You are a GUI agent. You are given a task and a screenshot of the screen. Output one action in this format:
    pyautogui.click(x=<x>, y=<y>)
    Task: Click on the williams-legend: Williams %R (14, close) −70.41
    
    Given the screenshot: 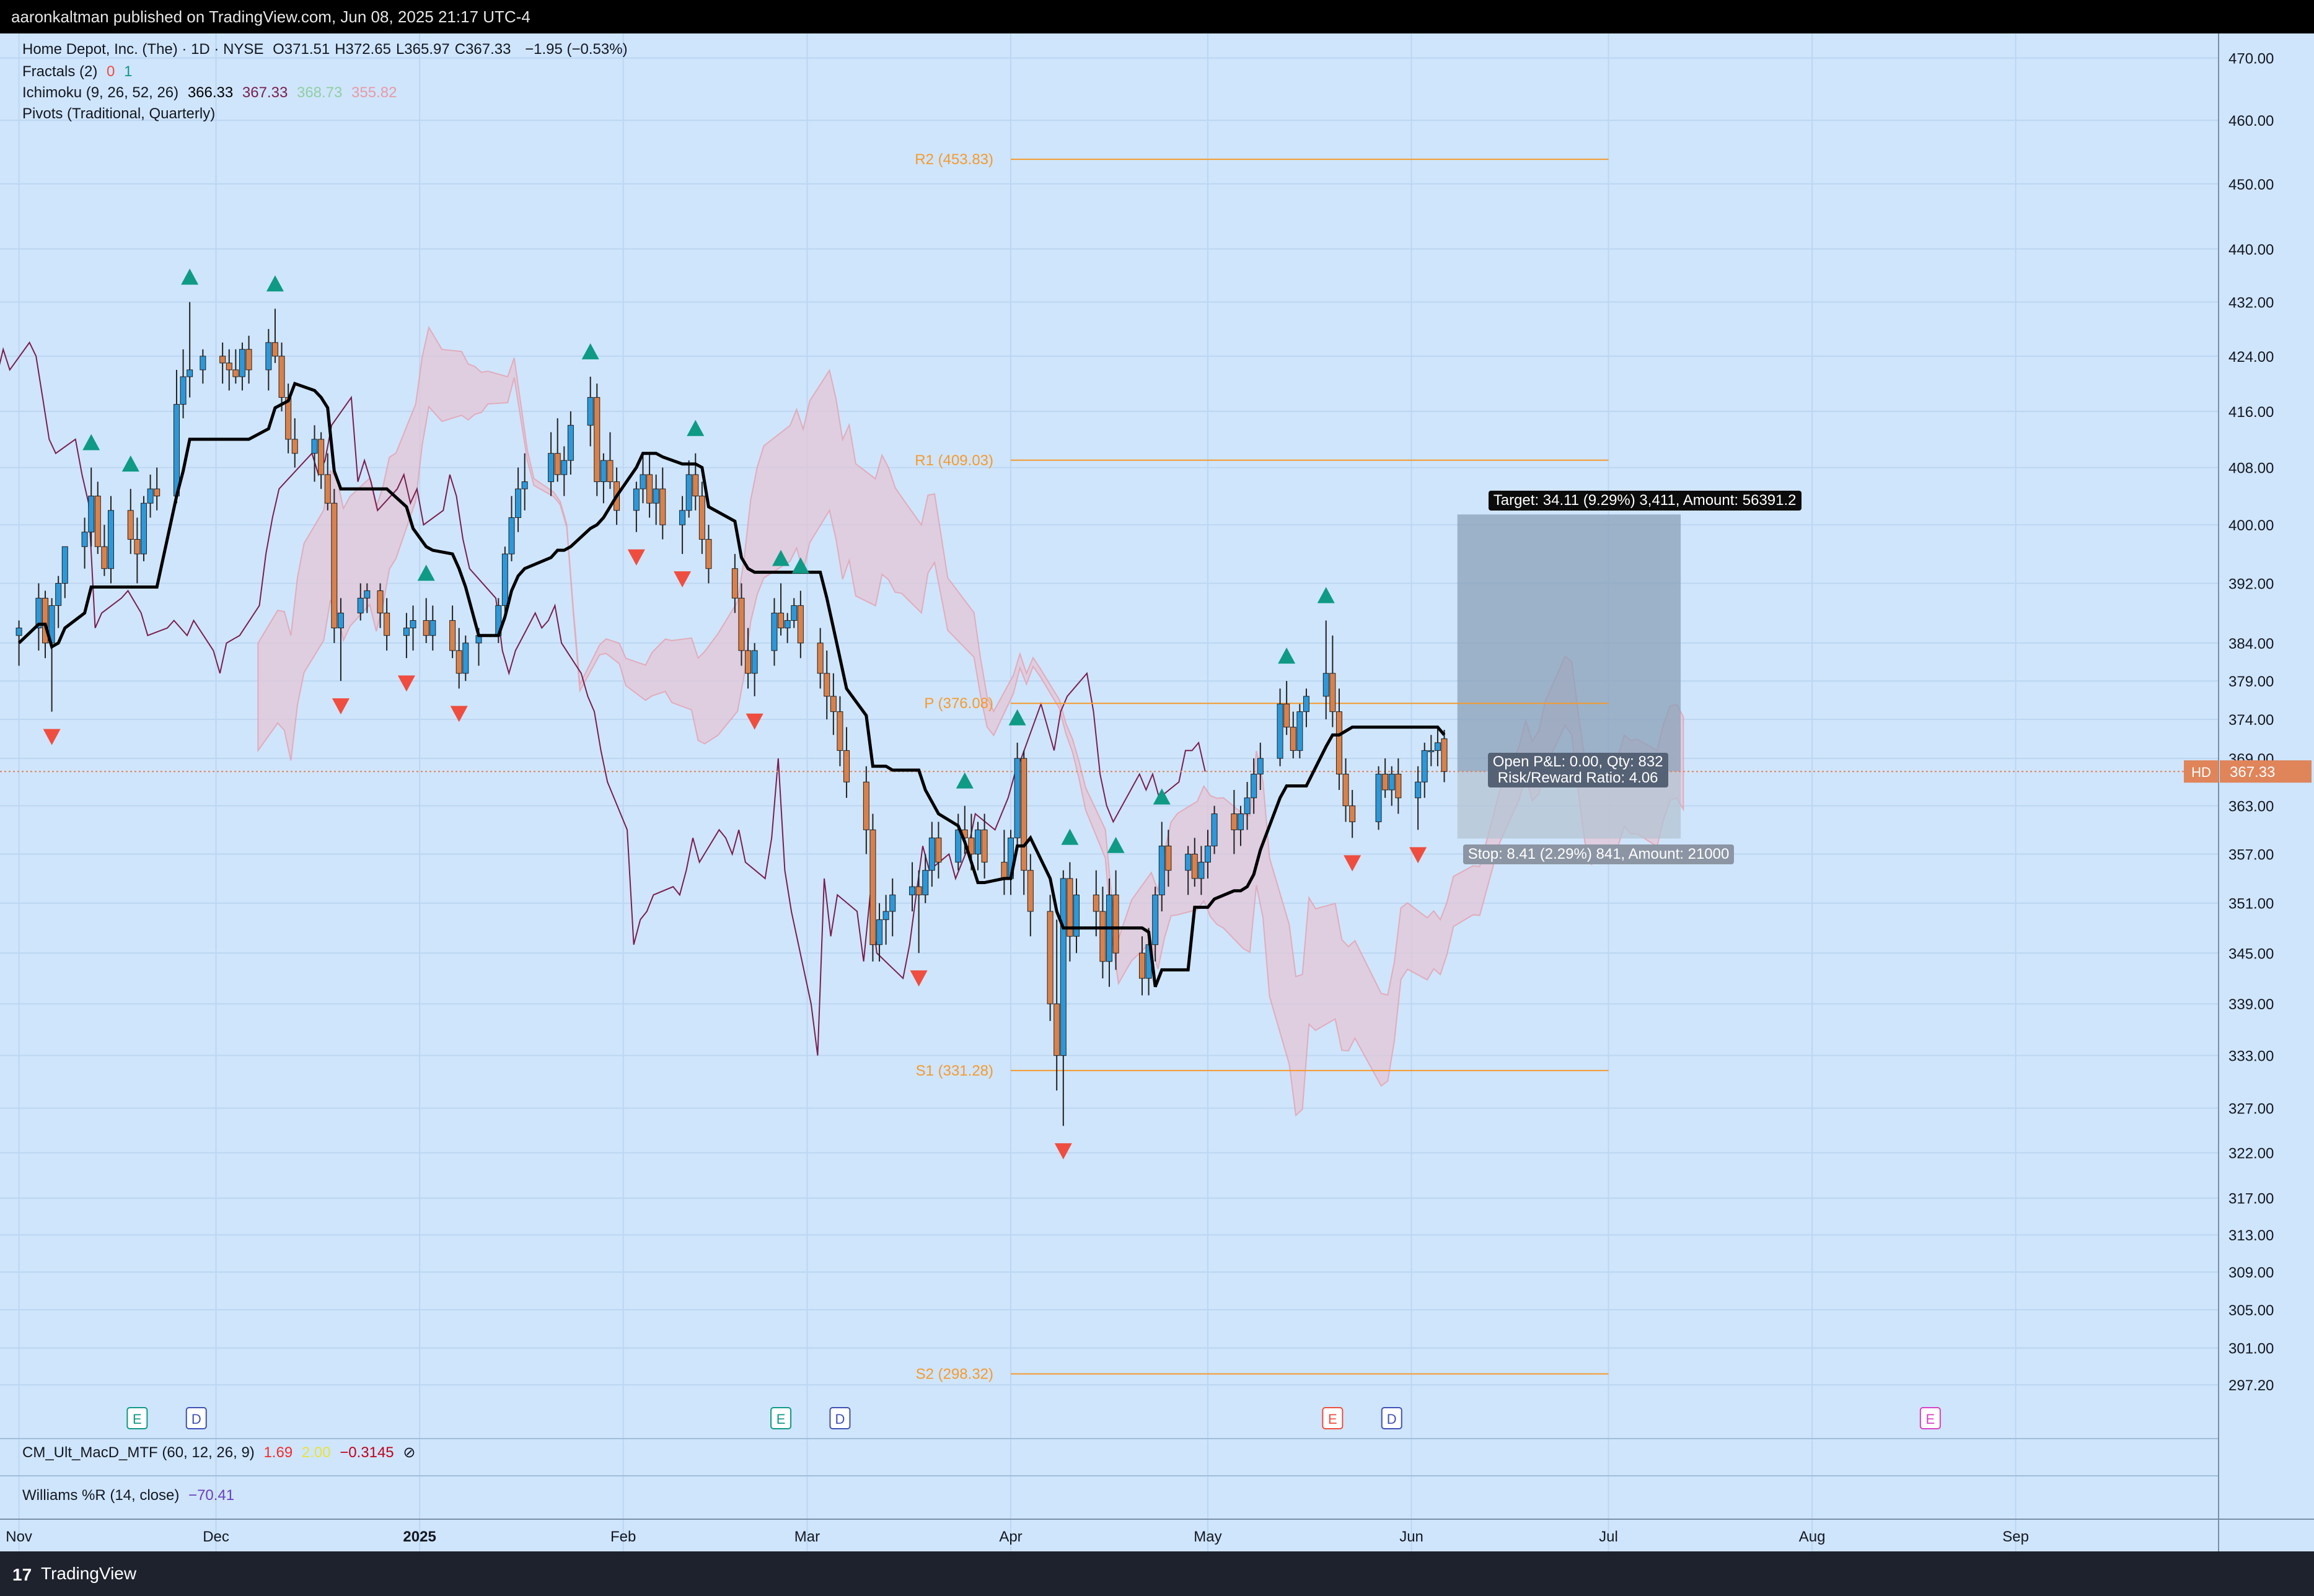 What is the action you would take?
    pyautogui.click(x=131, y=1495)
    